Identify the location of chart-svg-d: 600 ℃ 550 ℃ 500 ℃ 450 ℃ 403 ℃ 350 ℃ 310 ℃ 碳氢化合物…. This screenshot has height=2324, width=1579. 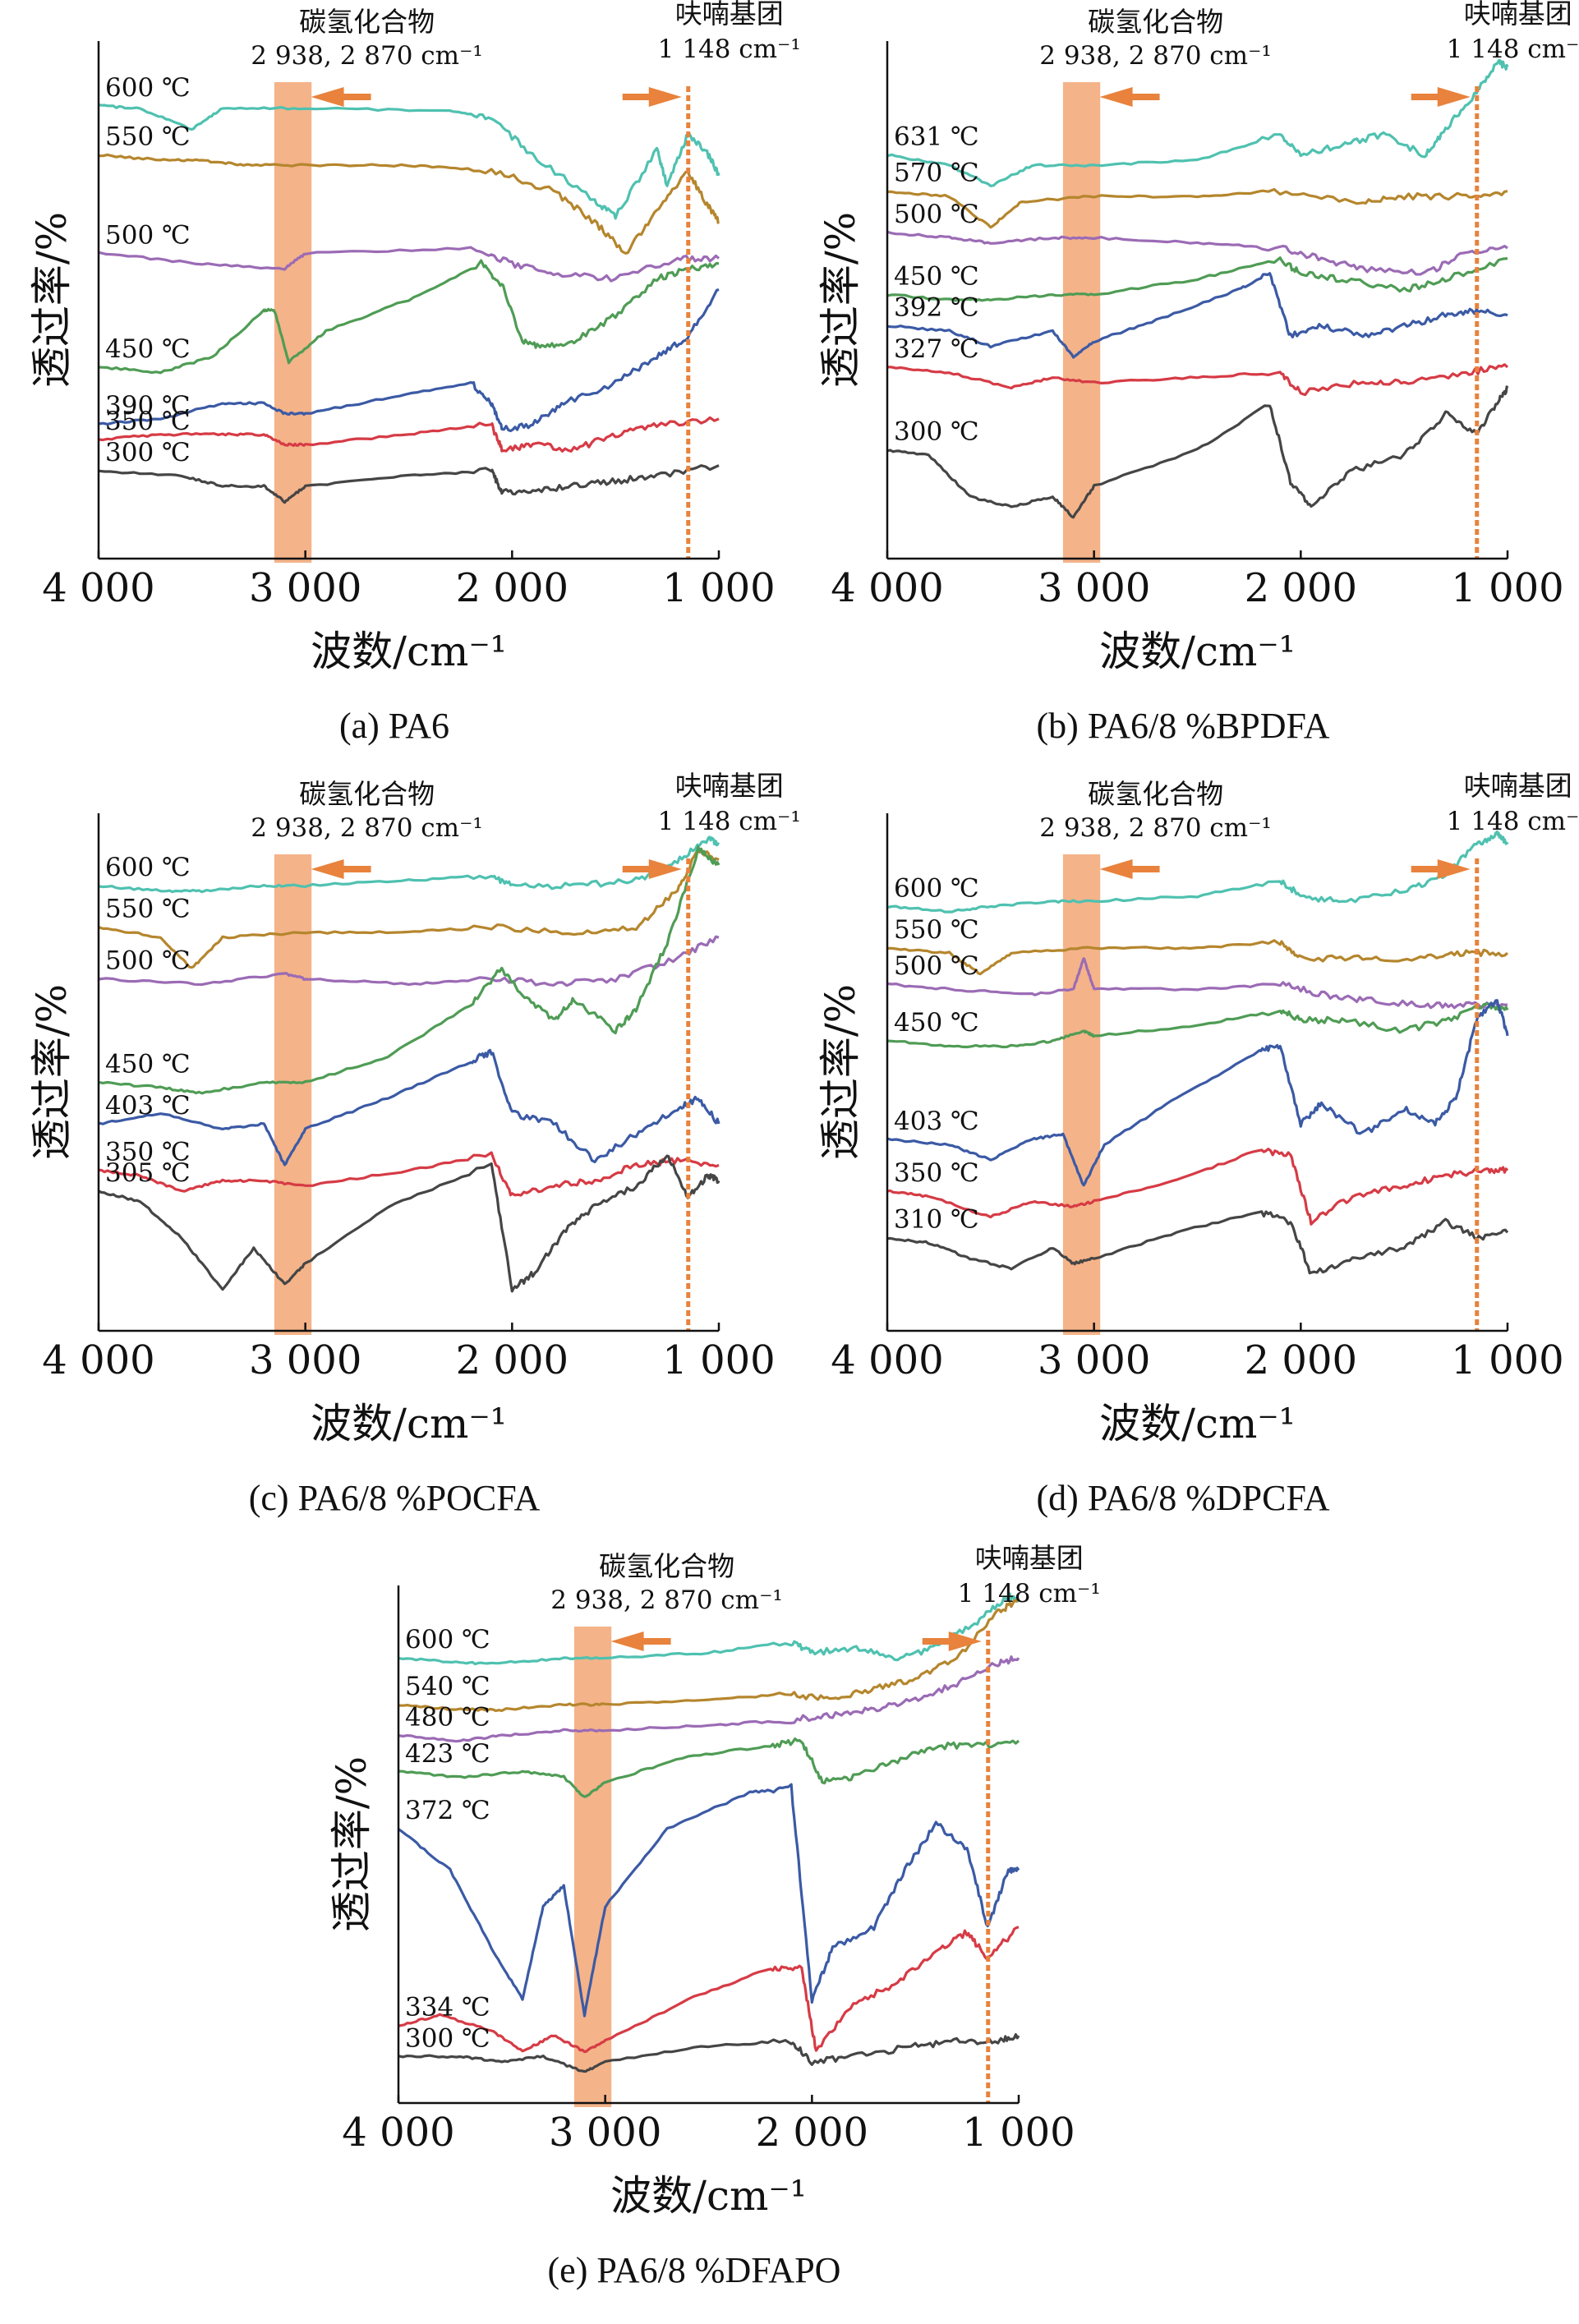
(1198, 1108).